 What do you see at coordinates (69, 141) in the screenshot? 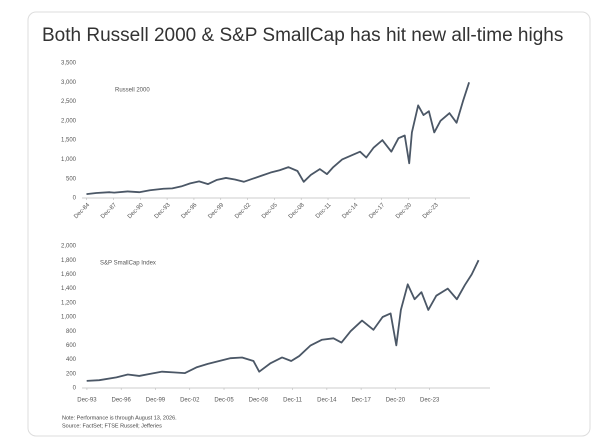
I see `y-tick-label: 1,500` at bounding box center [69, 141].